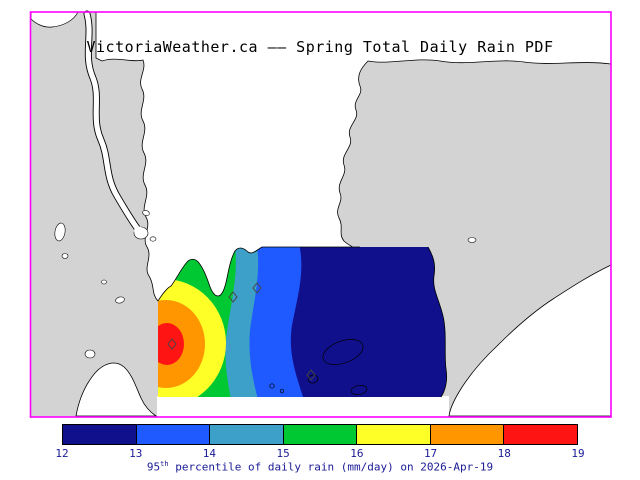  What do you see at coordinates (430, 453) in the screenshot?
I see `colorbar-tick-label: 17` at bounding box center [430, 453].